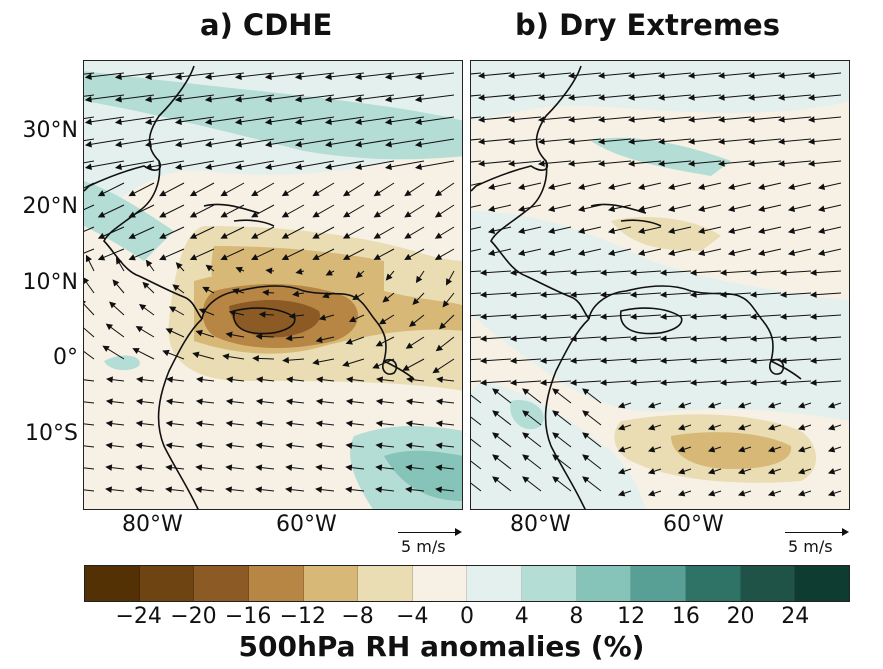 The height and width of the screenshot is (669, 883). I want to click on colorbar-tick-label: 4, so click(521, 616).